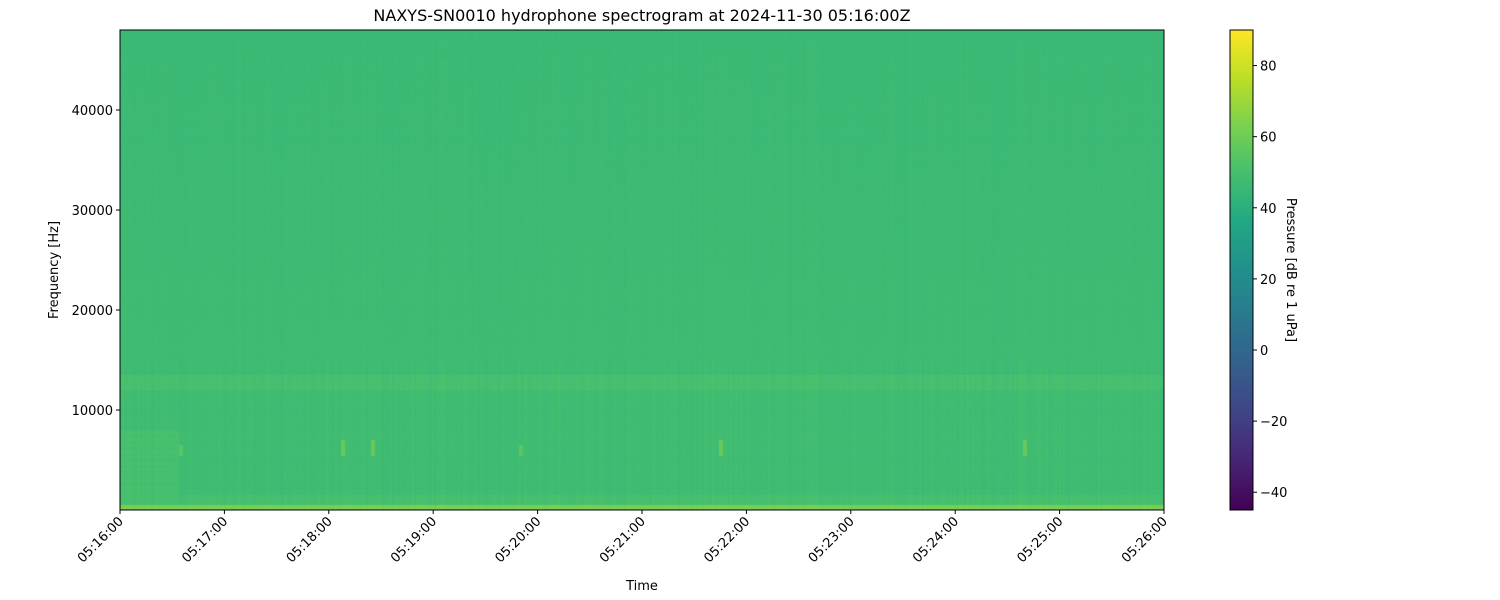 The height and width of the screenshot is (600, 1500). What do you see at coordinates (1268, 67) in the screenshot?
I see `colorbar-tick-label: 80` at bounding box center [1268, 67].